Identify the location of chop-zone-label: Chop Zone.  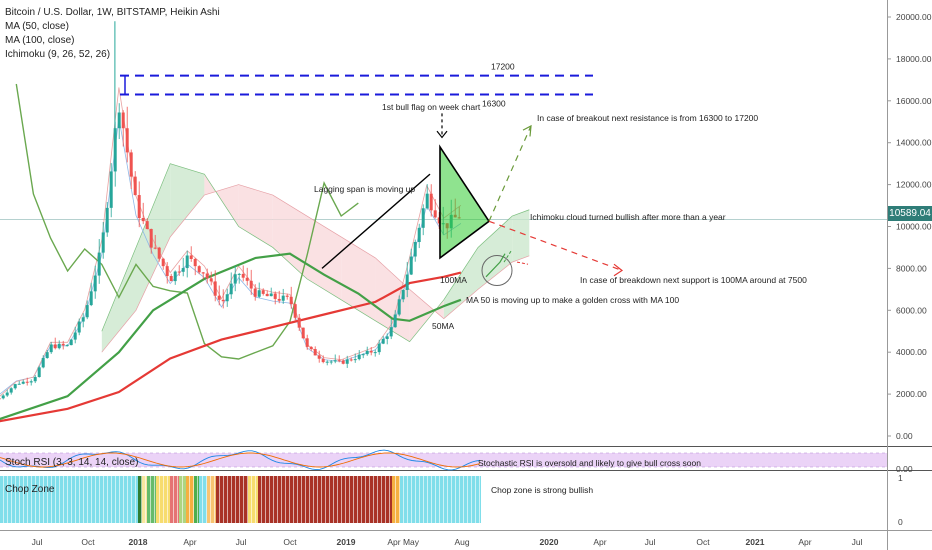
(30, 489).